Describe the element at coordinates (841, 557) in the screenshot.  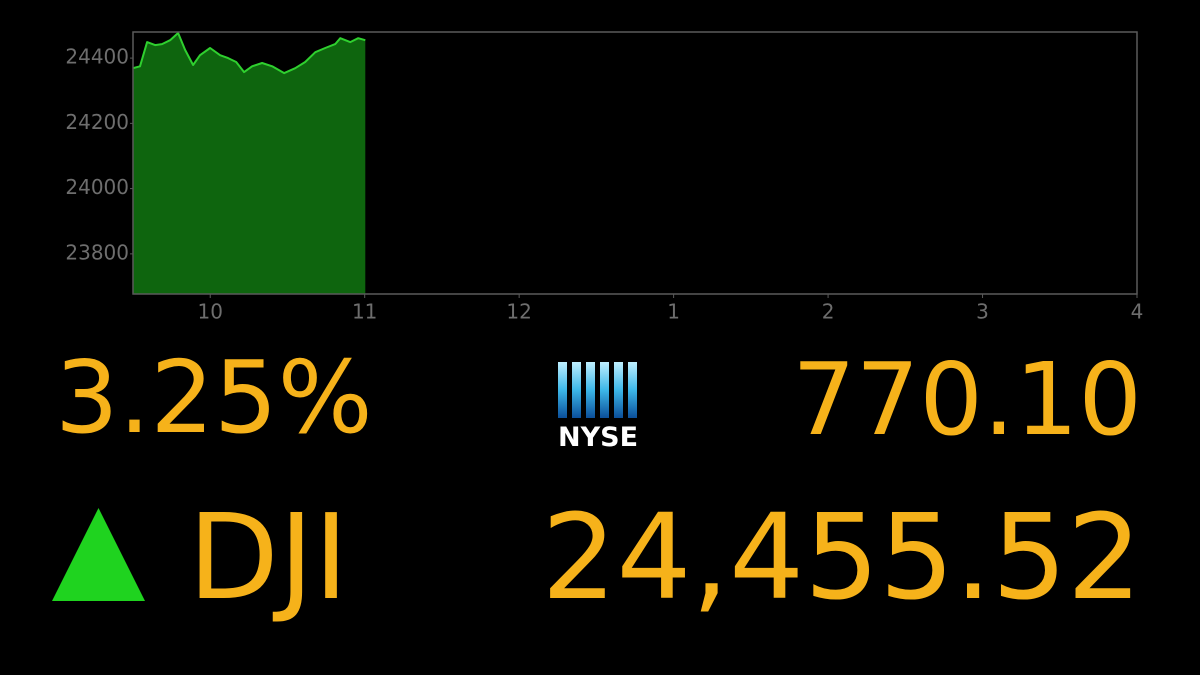
I see `index-price: 24,455.52` at that location.